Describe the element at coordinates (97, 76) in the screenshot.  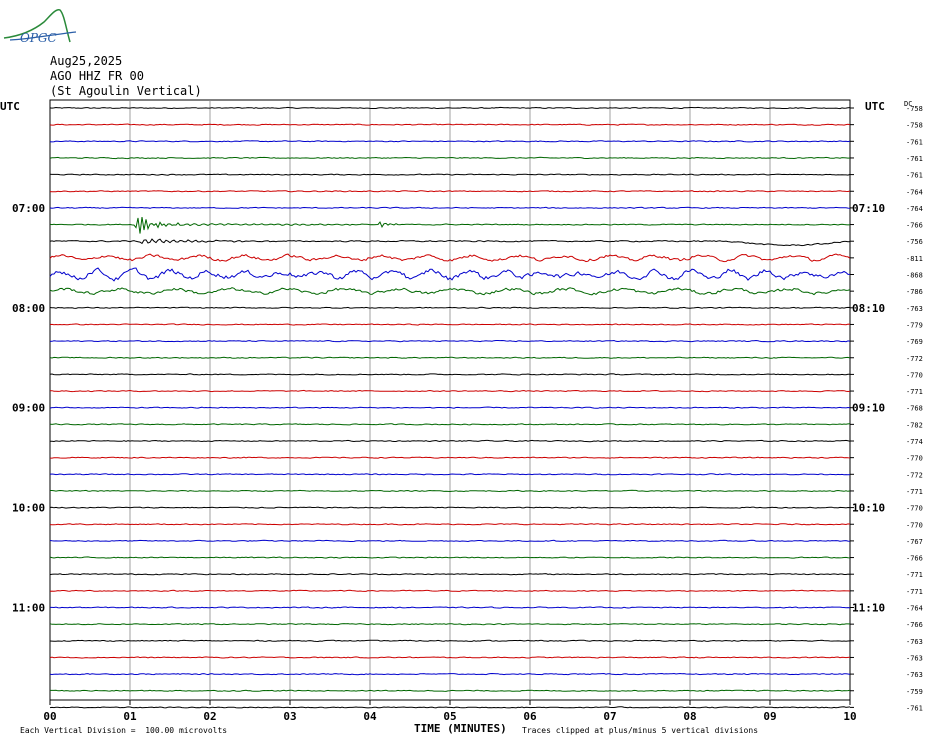
I see `station-code: AGO HHZ FR 00` at that location.